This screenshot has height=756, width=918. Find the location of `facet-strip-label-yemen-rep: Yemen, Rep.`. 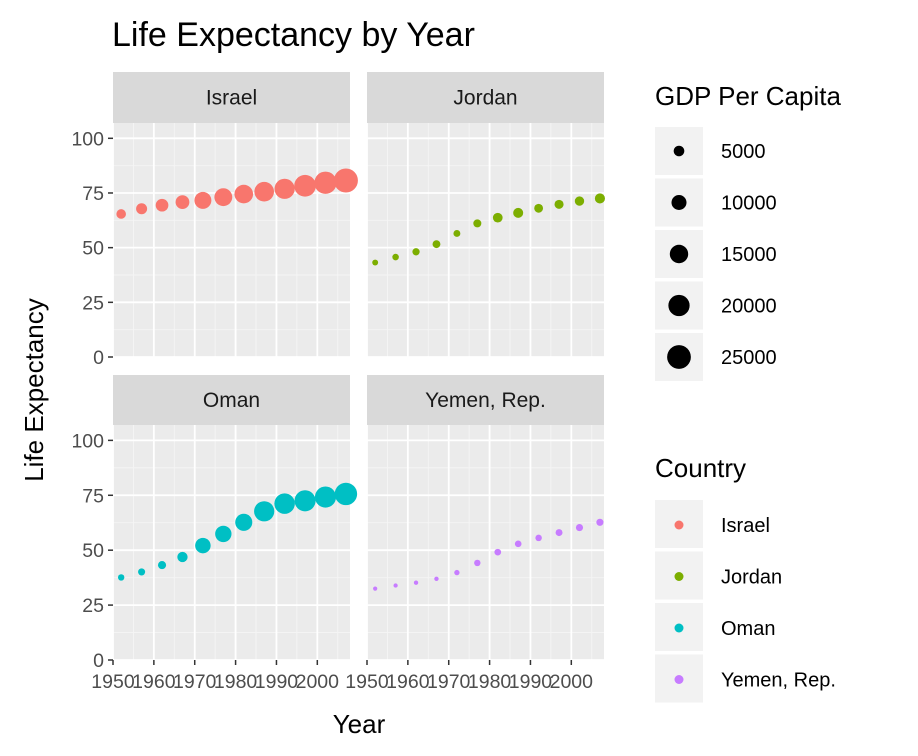

facet-strip-label-yemen-rep: Yemen, Rep. is located at coordinates (485, 400).